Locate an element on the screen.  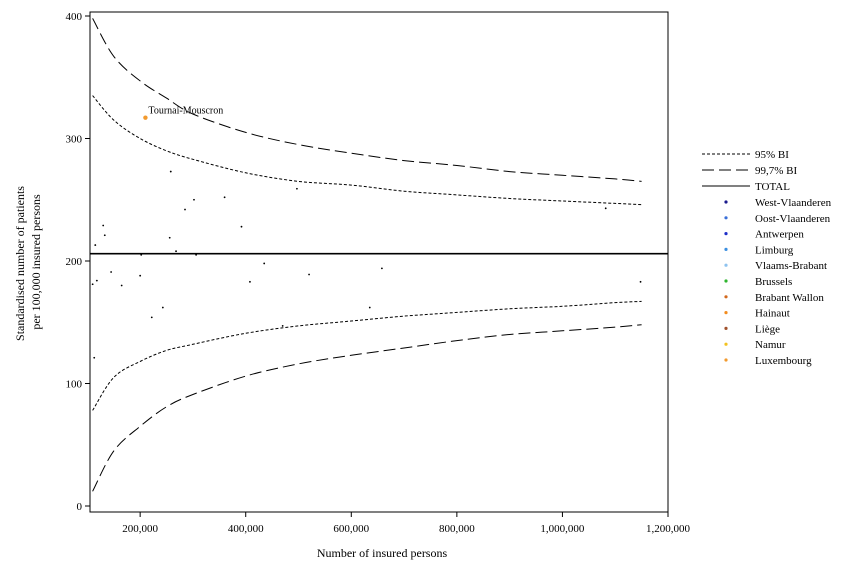
legend-label: Hainaut is located at coordinates (772, 314).